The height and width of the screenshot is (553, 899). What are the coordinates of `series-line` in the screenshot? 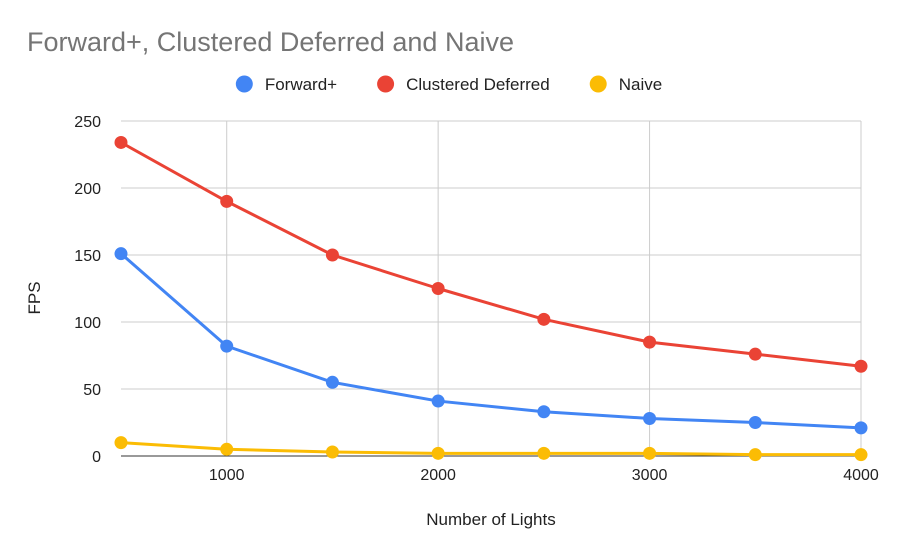 It's located at (491, 449).